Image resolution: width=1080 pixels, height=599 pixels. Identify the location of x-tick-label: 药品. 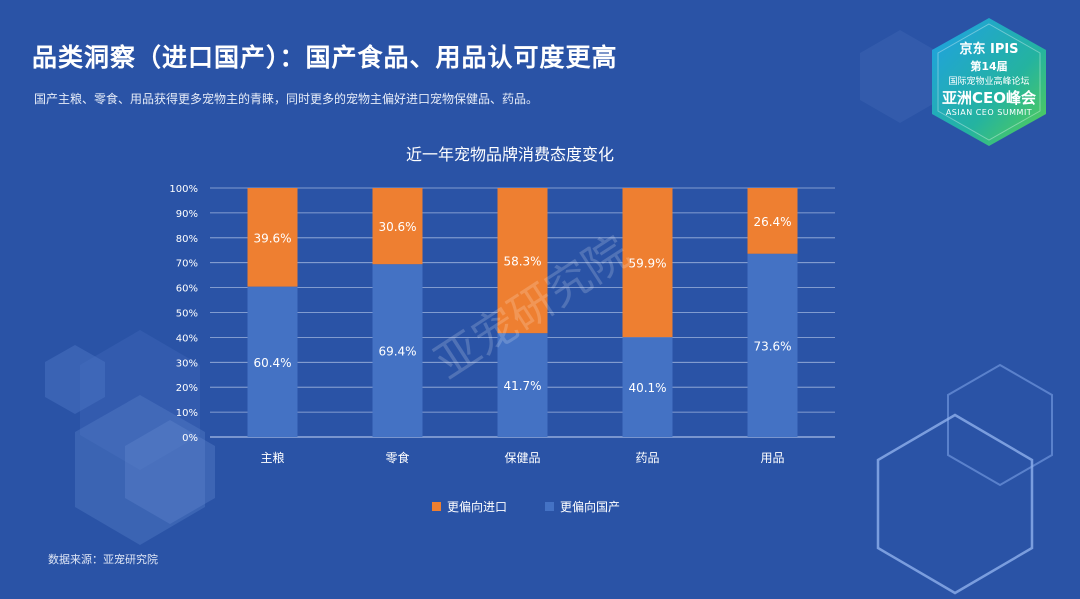
(647, 458).